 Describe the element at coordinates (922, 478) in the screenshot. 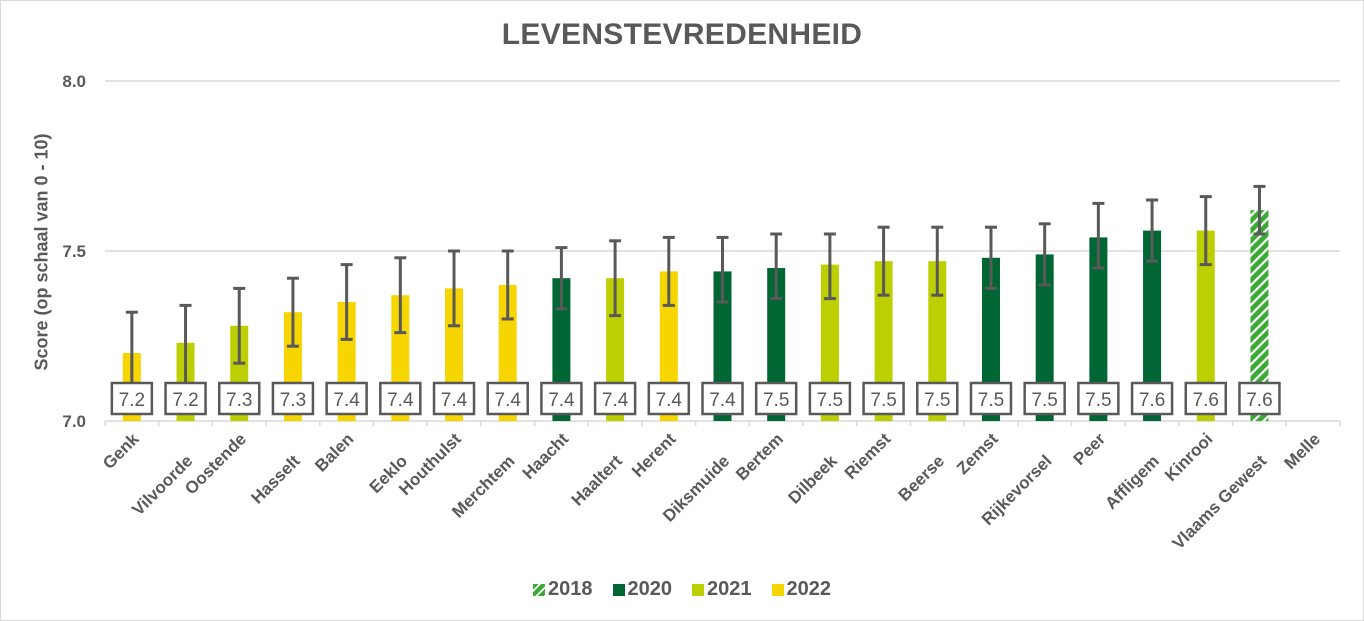

I see `x-tick-label: Beerse` at that location.